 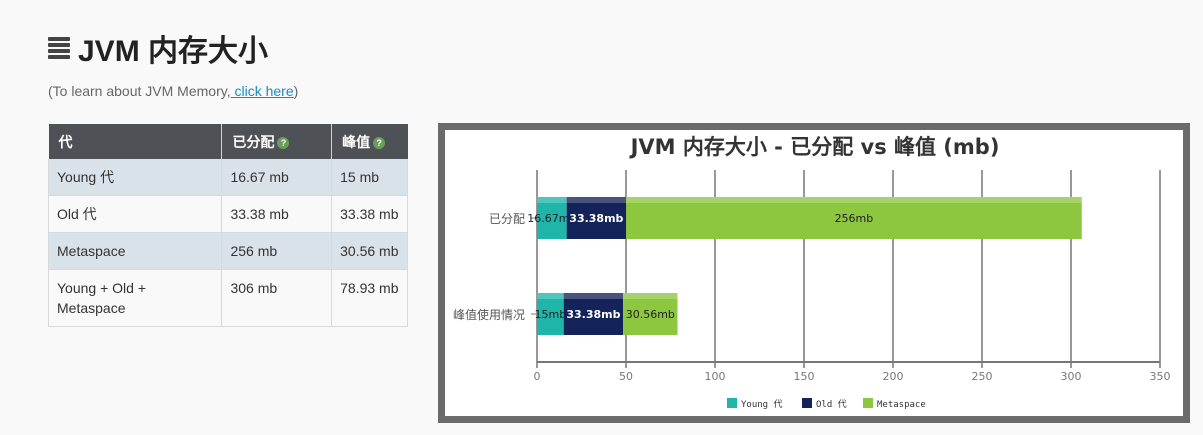 What do you see at coordinates (1071, 376) in the screenshot?
I see `x-tick-label: 300` at bounding box center [1071, 376].